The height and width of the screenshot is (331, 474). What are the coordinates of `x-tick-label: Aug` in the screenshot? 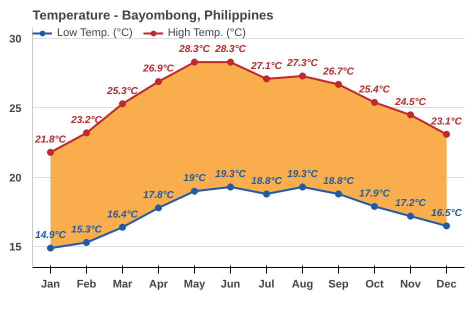 It's located at (303, 284).